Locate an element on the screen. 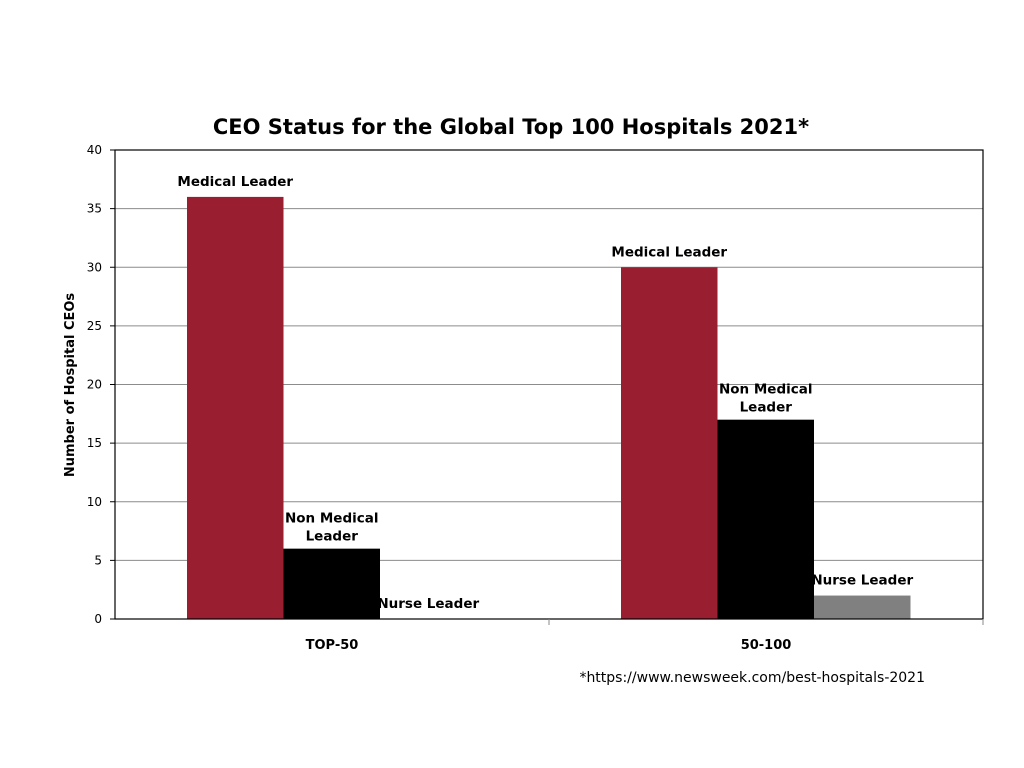 The height and width of the screenshot is (768, 1024). y-axis-label: Number of Hospital CEOs is located at coordinates (70, 385).